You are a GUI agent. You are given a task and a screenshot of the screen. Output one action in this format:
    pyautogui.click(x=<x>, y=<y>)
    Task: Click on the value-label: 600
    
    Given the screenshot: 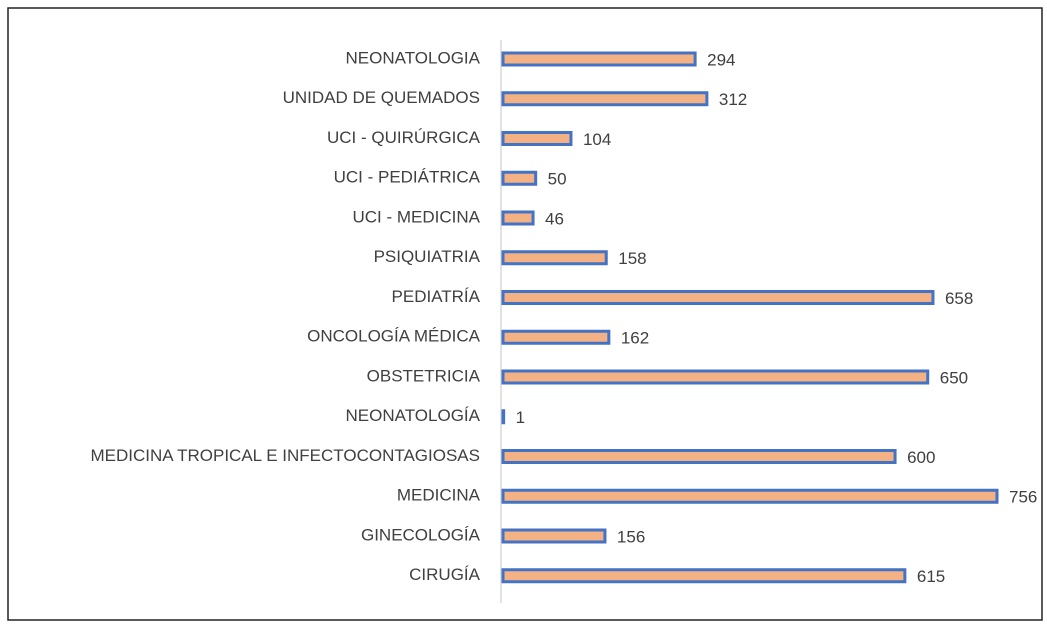 What is the action you would take?
    pyautogui.click(x=921, y=457)
    